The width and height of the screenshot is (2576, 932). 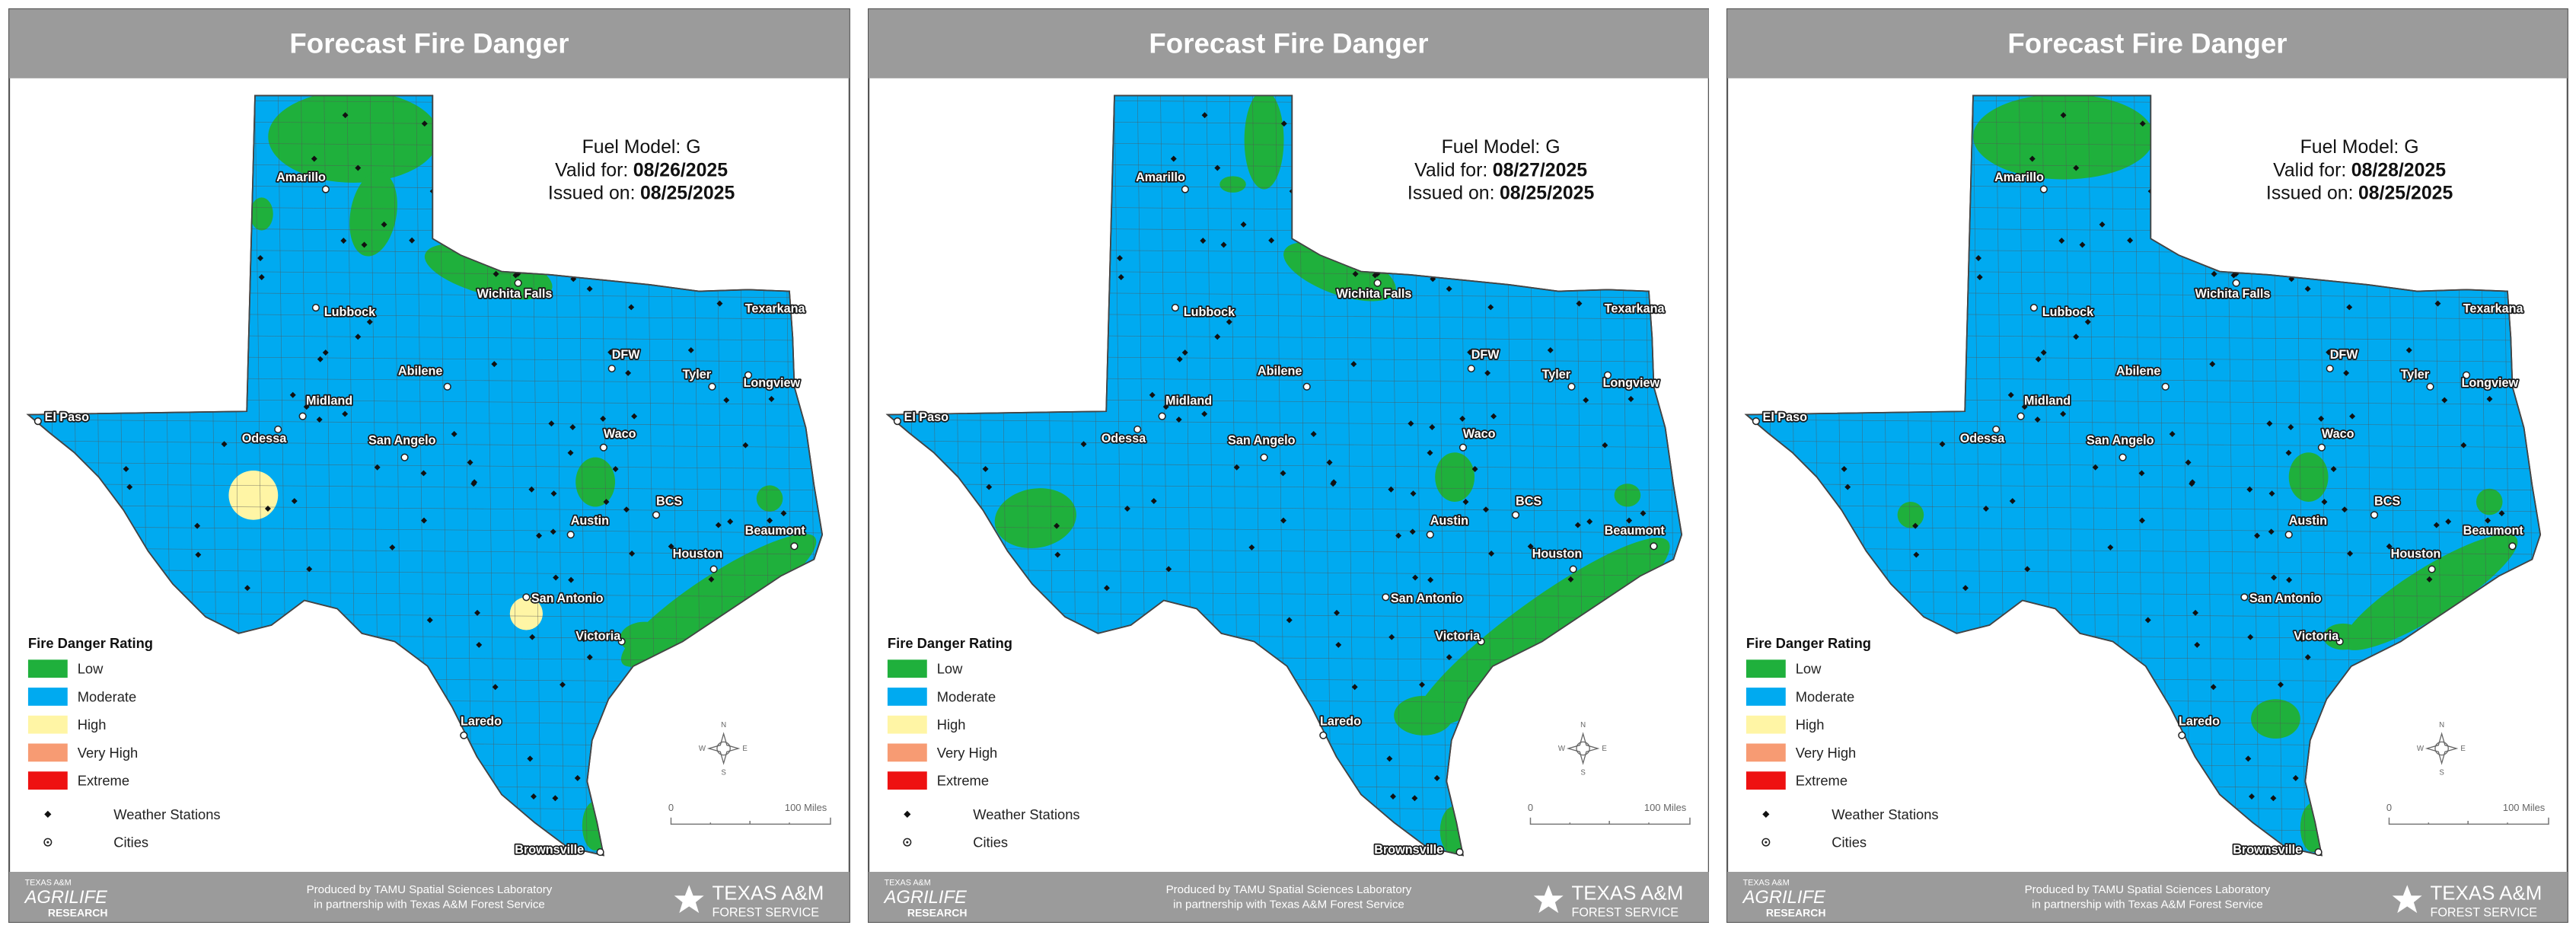 What do you see at coordinates (1827, 753) in the screenshot?
I see `legend-label: Very High` at bounding box center [1827, 753].